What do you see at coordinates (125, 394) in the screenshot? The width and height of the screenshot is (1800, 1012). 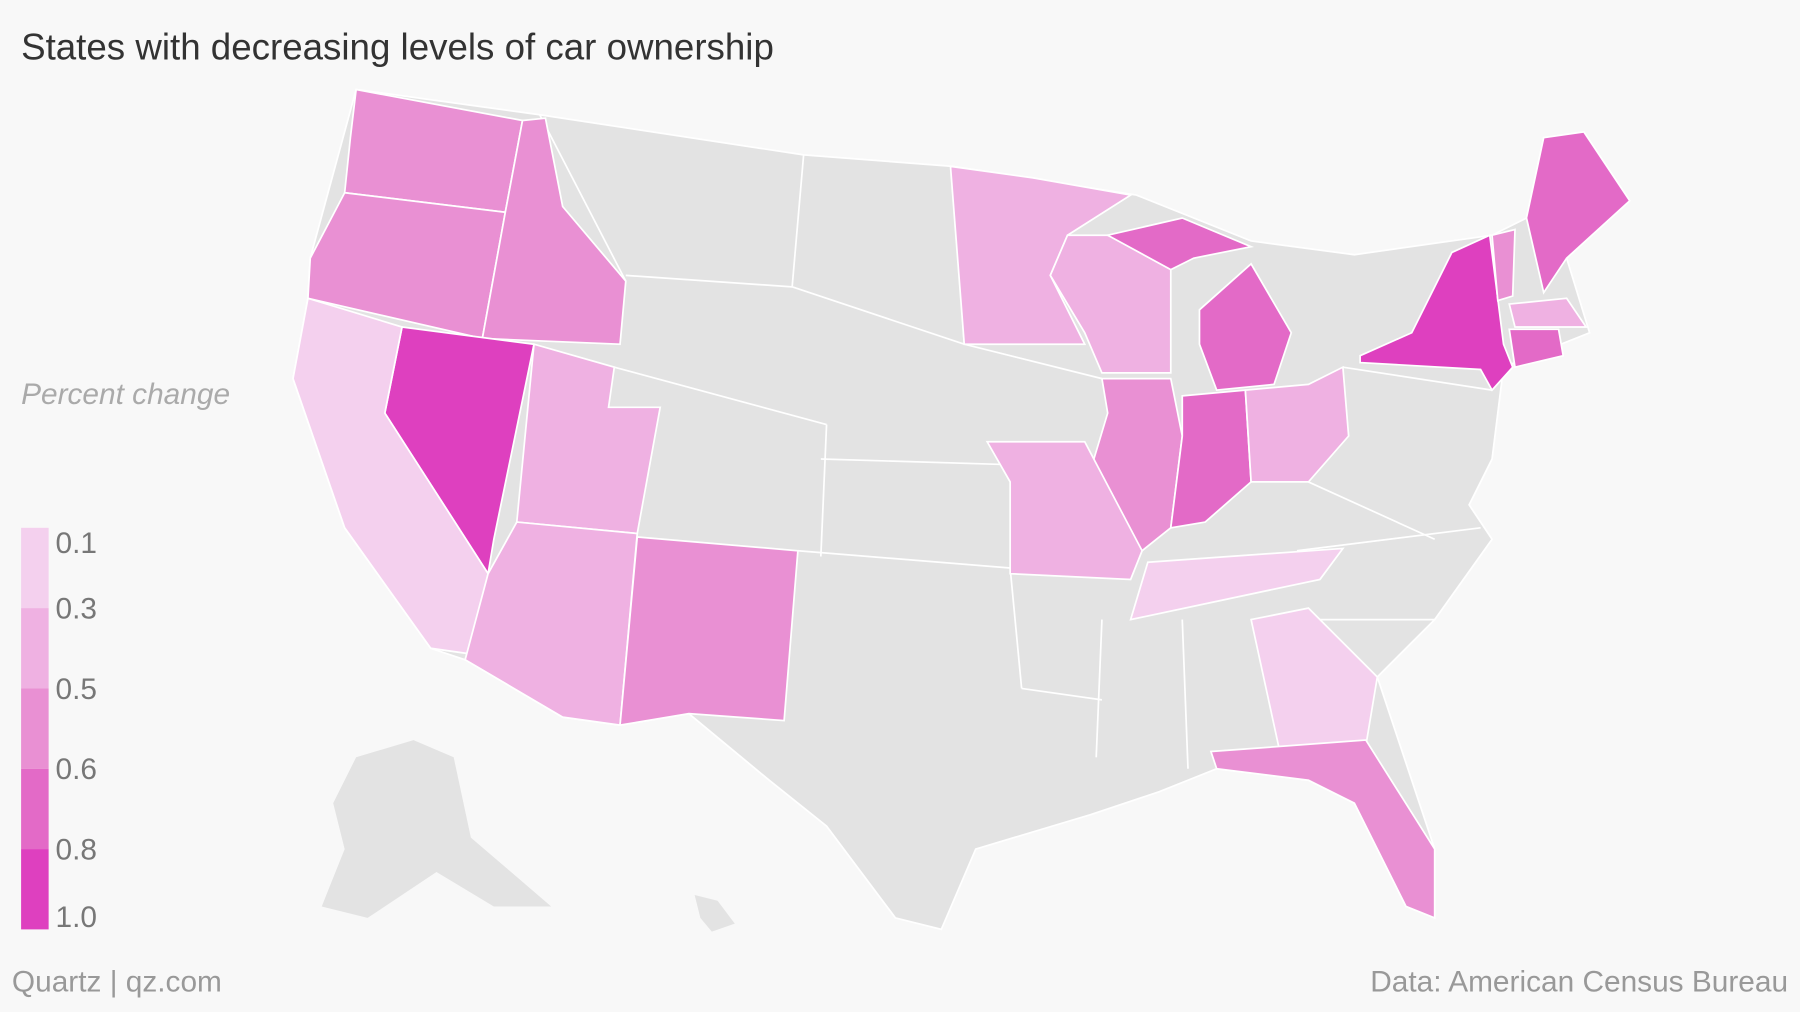 I see `legend-title: Percent change` at bounding box center [125, 394].